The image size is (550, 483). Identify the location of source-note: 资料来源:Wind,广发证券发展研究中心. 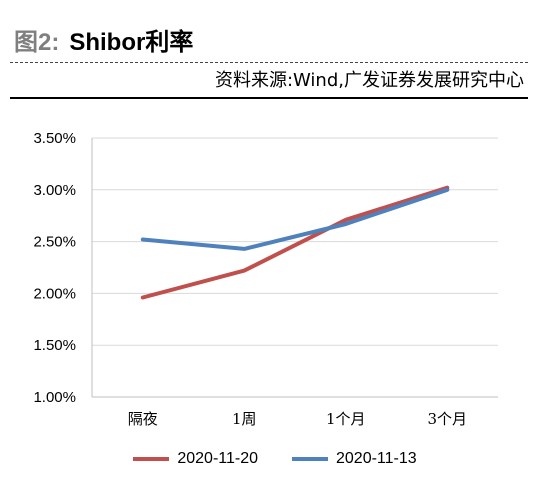
(369, 80).